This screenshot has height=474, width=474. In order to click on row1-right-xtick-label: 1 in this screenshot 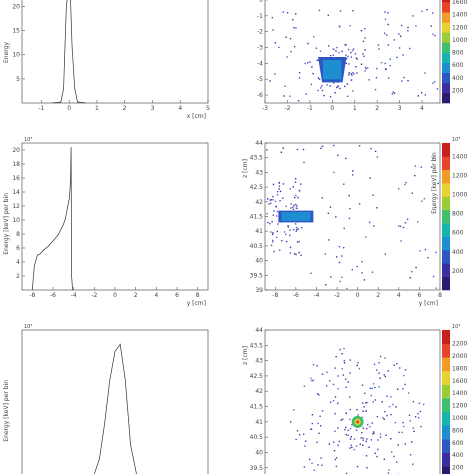, I will do `click(355, 108)`.